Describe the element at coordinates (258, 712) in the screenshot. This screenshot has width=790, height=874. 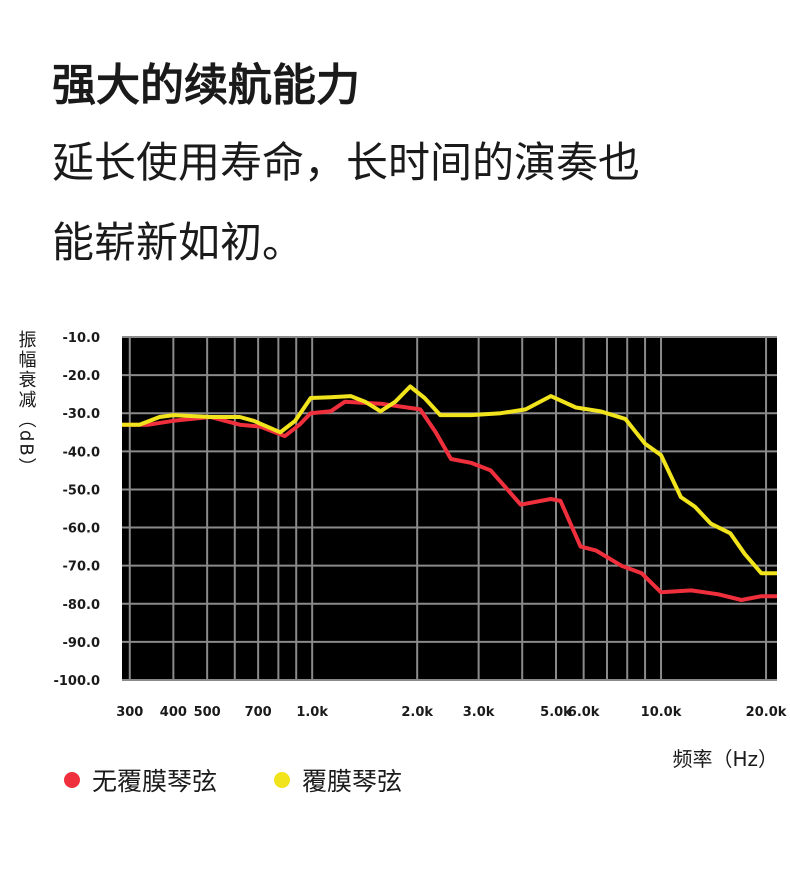
I see `x-tick-label: 700` at that location.